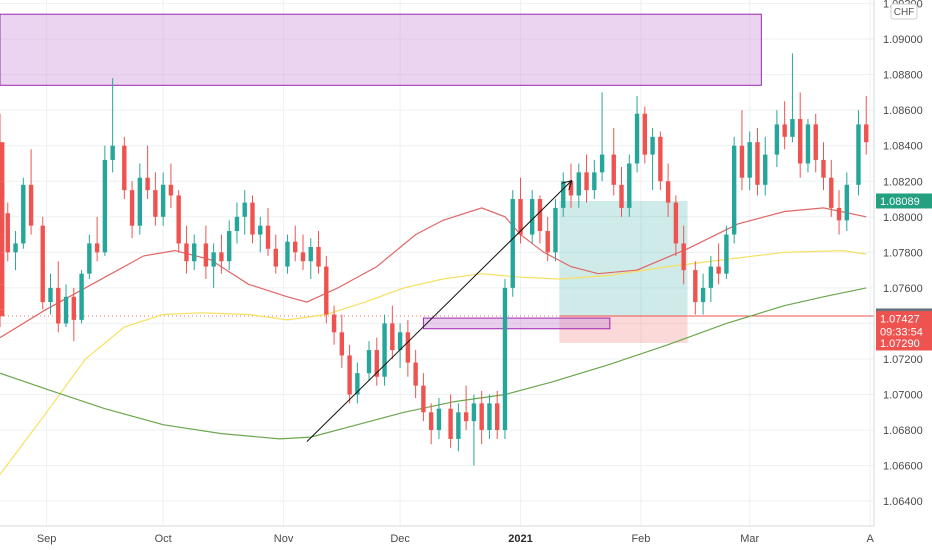 This screenshot has height=550, width=932. Describe the element at coordinates (904, 11) in the screenshot. I see `currency-label: CHF` at that location.